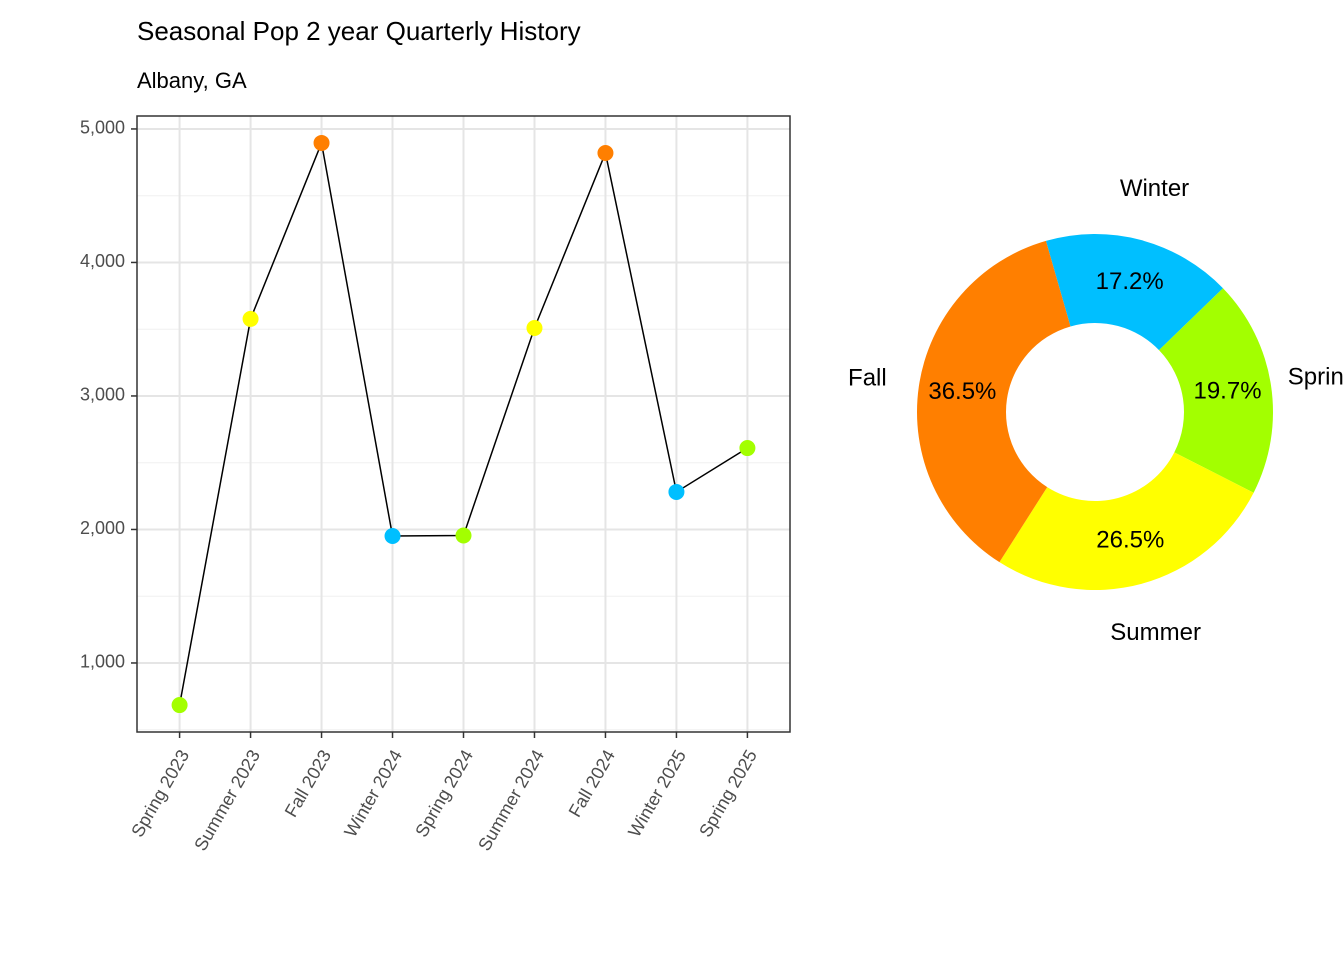  Describe the element at coordinates (592, 783) in the screenshot. I see `x-tick-label: Fall 2024` at that location.